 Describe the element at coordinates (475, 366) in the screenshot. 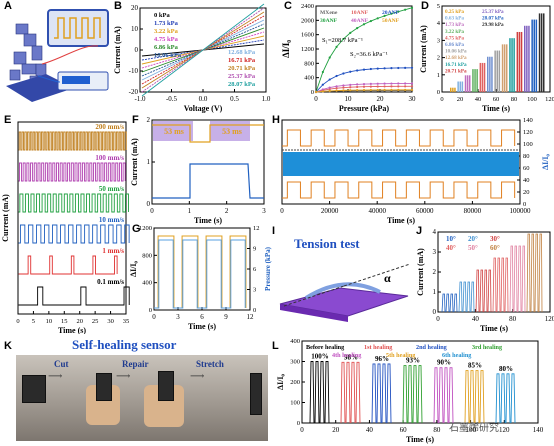

I see `retention-label: 85%` at that location.